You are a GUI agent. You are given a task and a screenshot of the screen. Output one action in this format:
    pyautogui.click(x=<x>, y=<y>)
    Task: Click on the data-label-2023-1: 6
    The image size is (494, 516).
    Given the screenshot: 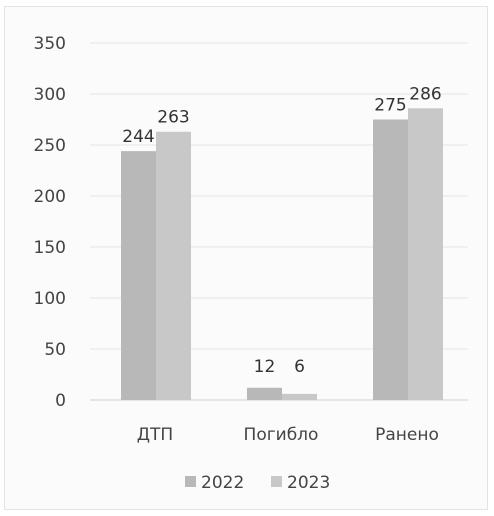 What is the action you would take?
    pyautogui.click(x=299, y=367)
    